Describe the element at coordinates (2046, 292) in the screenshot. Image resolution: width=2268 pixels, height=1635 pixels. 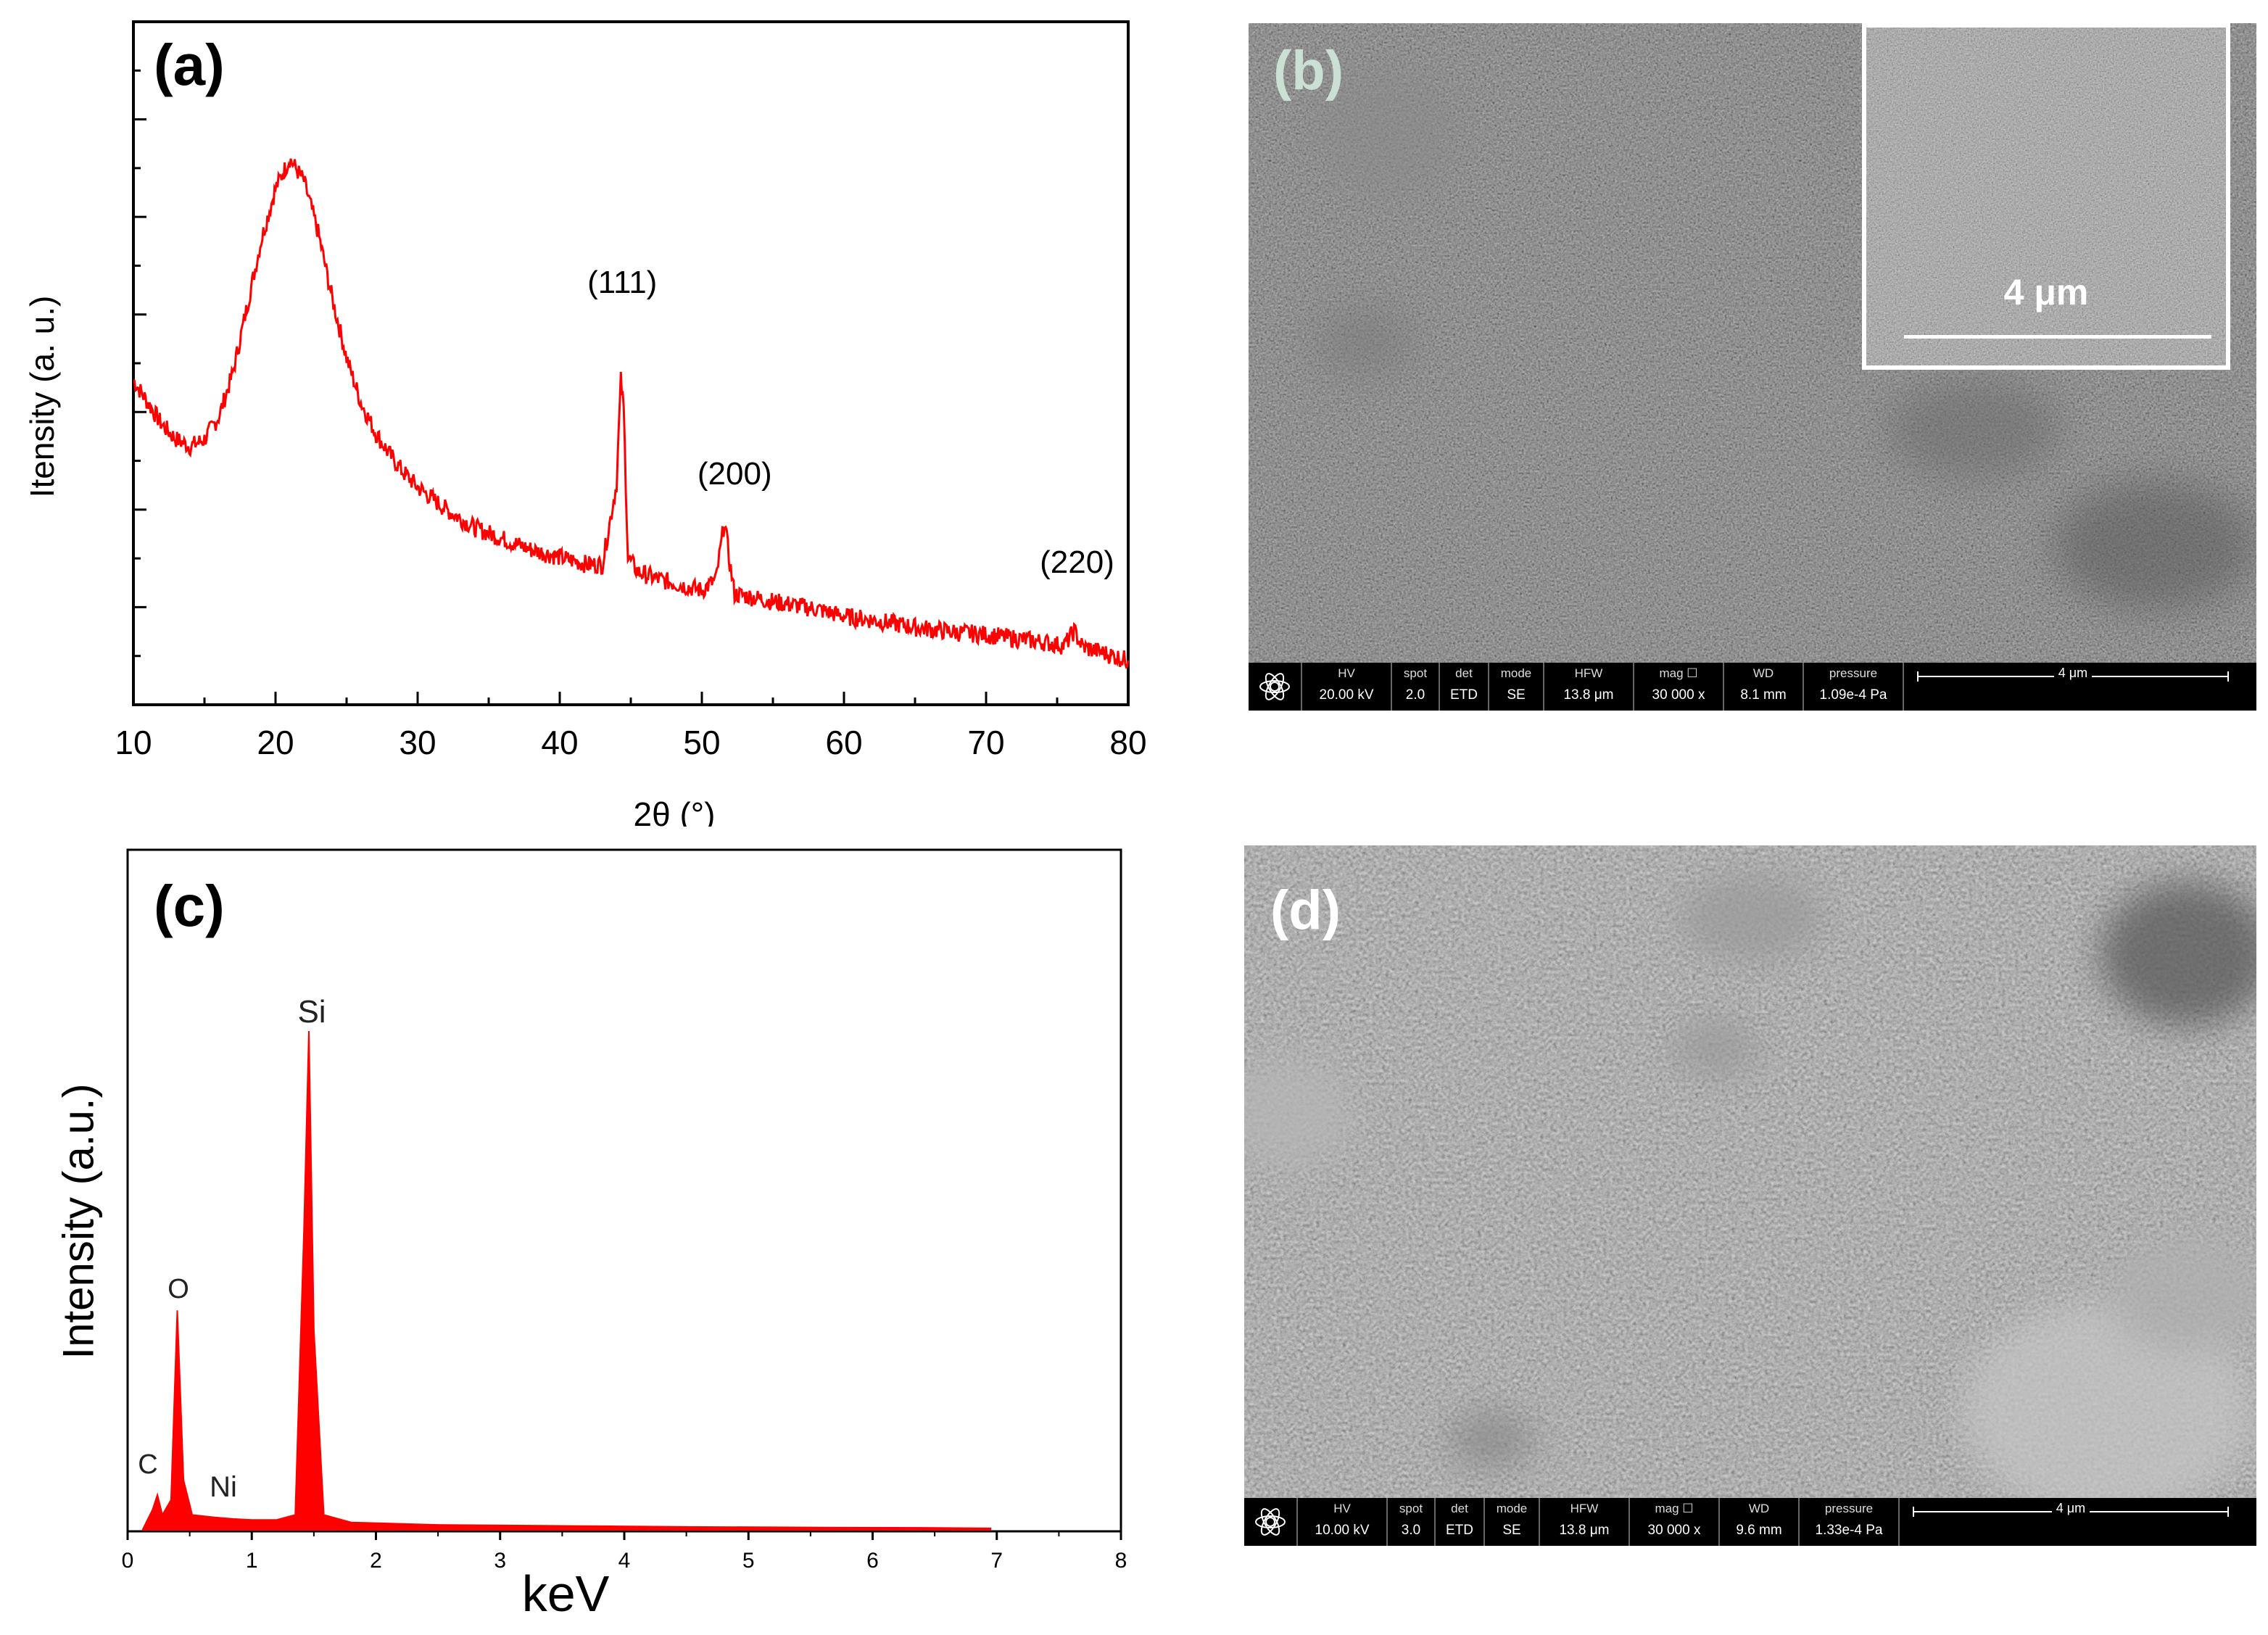
I see `inset-scale-label: 4 μm` at that location.